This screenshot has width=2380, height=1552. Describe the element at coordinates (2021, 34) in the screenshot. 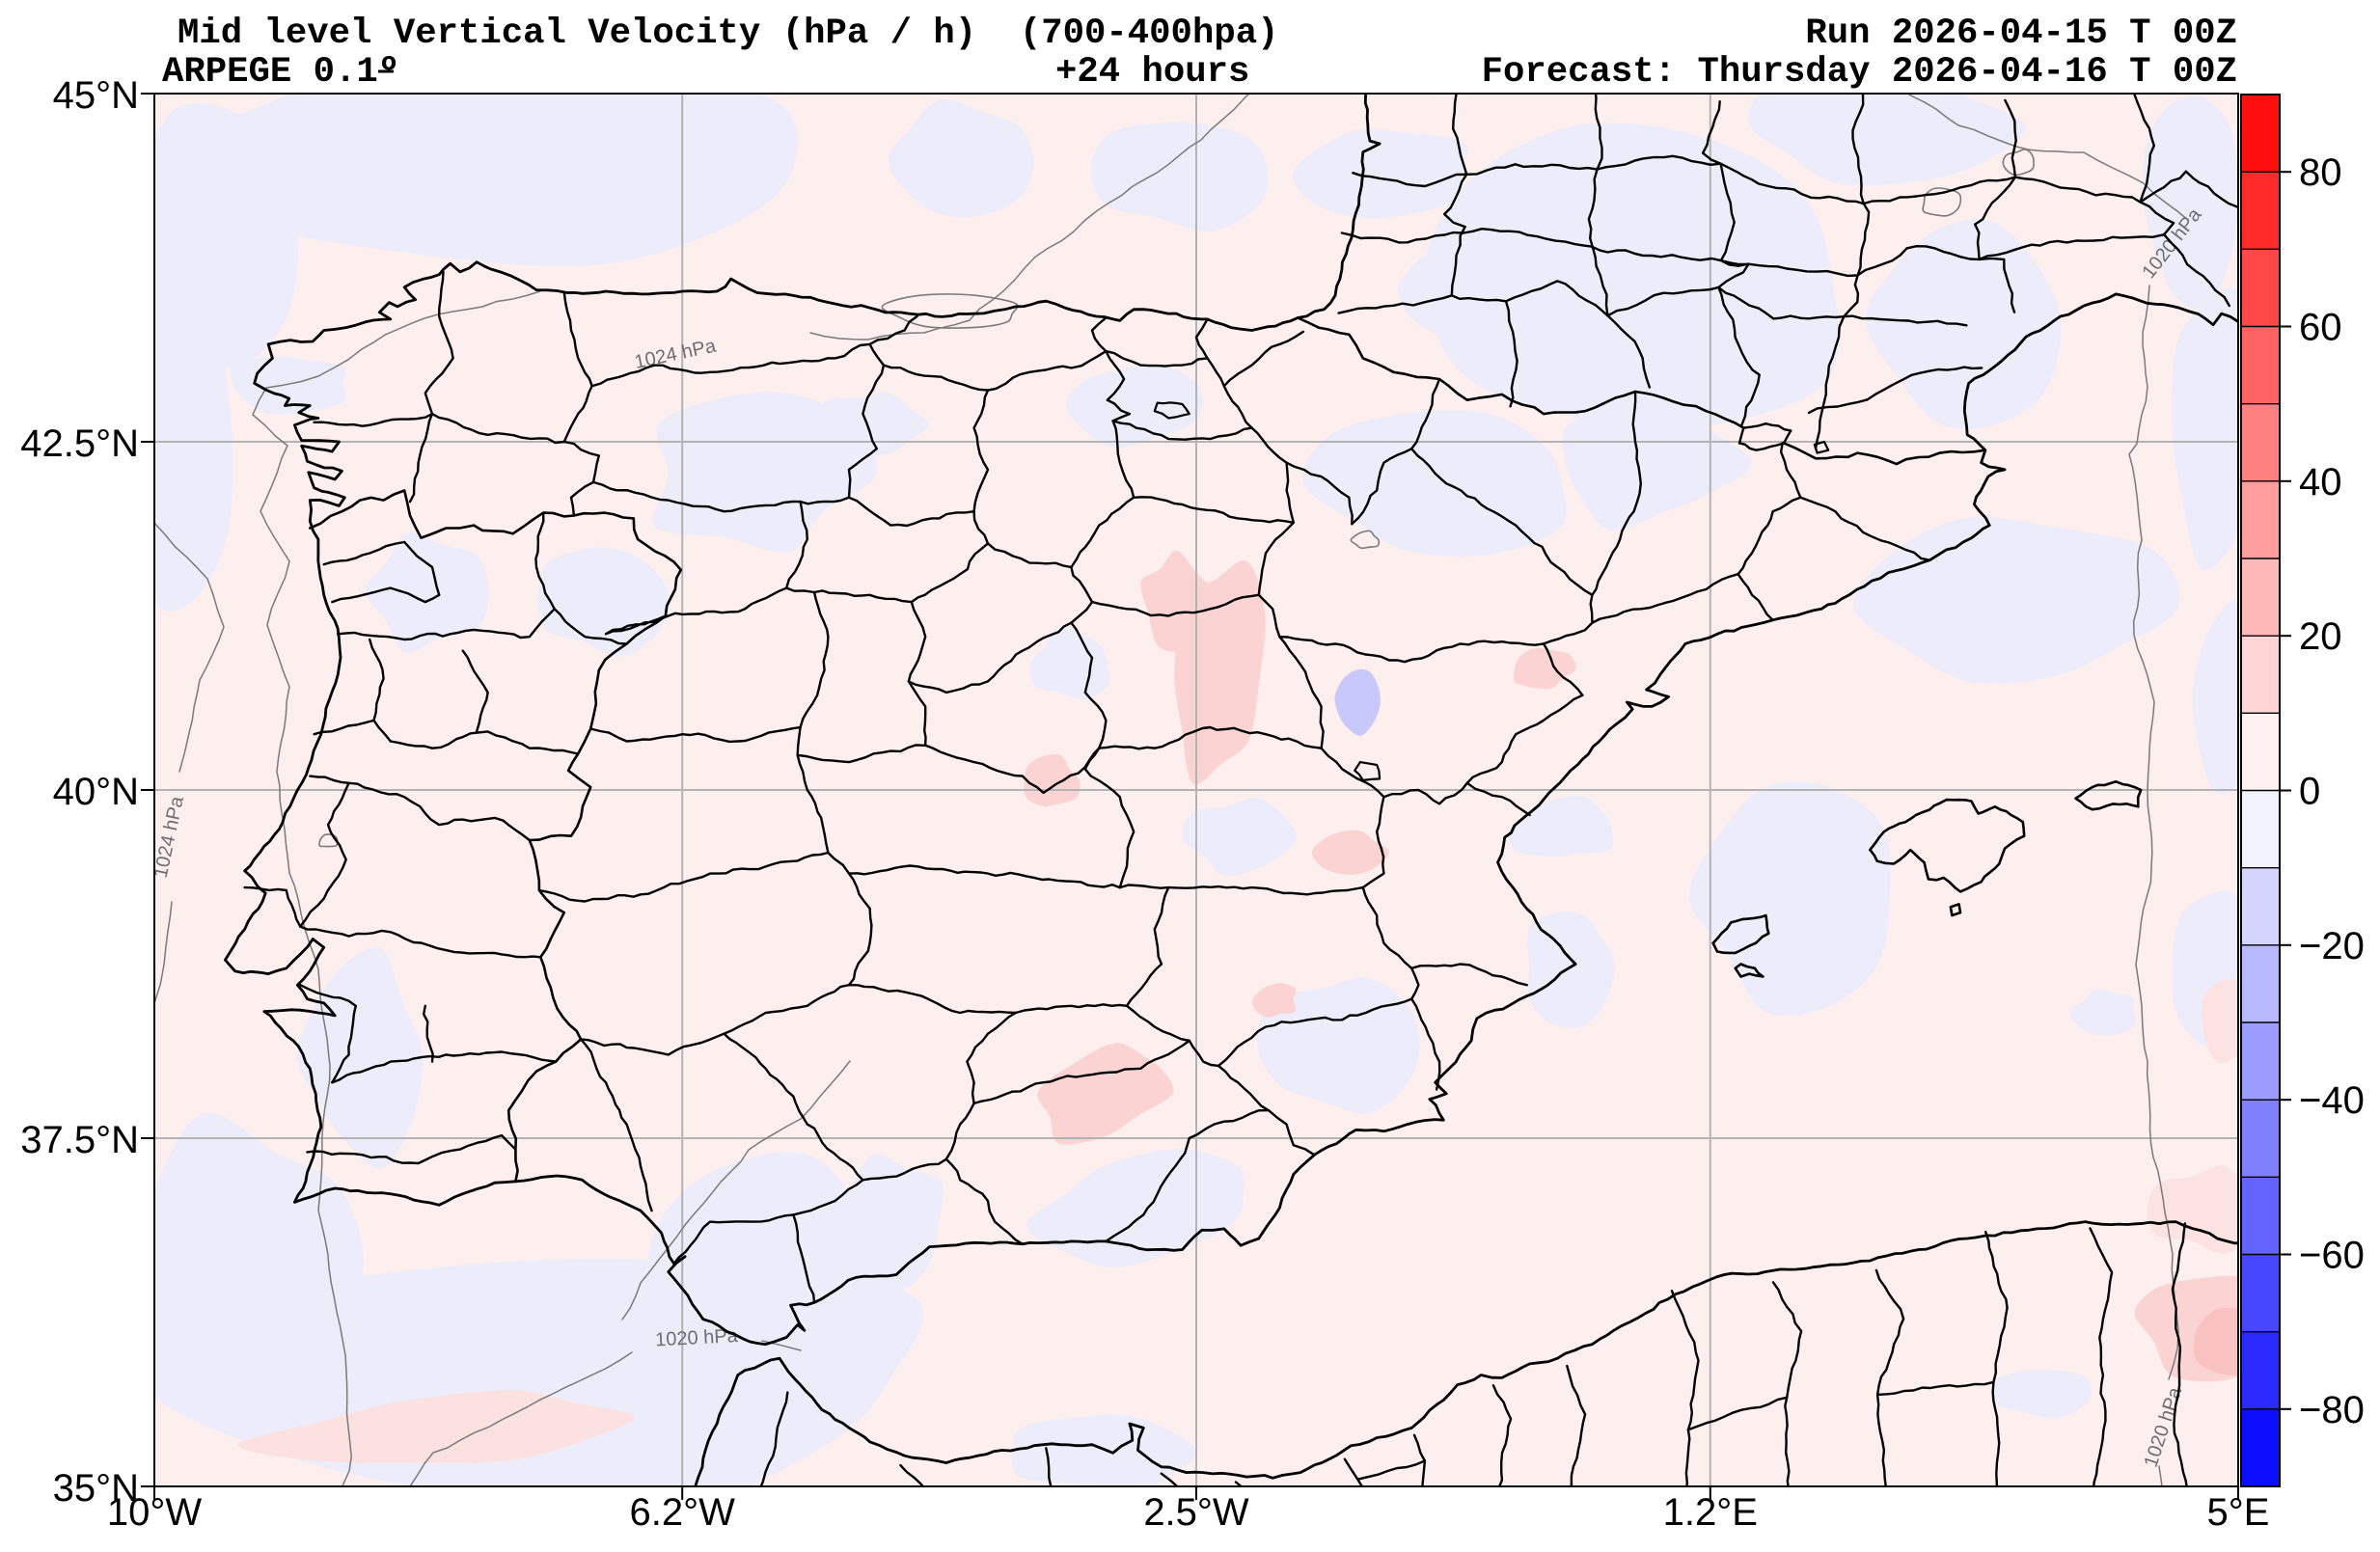

I see `svg-text: Run 2026-04-15 T 00Z` at that location.